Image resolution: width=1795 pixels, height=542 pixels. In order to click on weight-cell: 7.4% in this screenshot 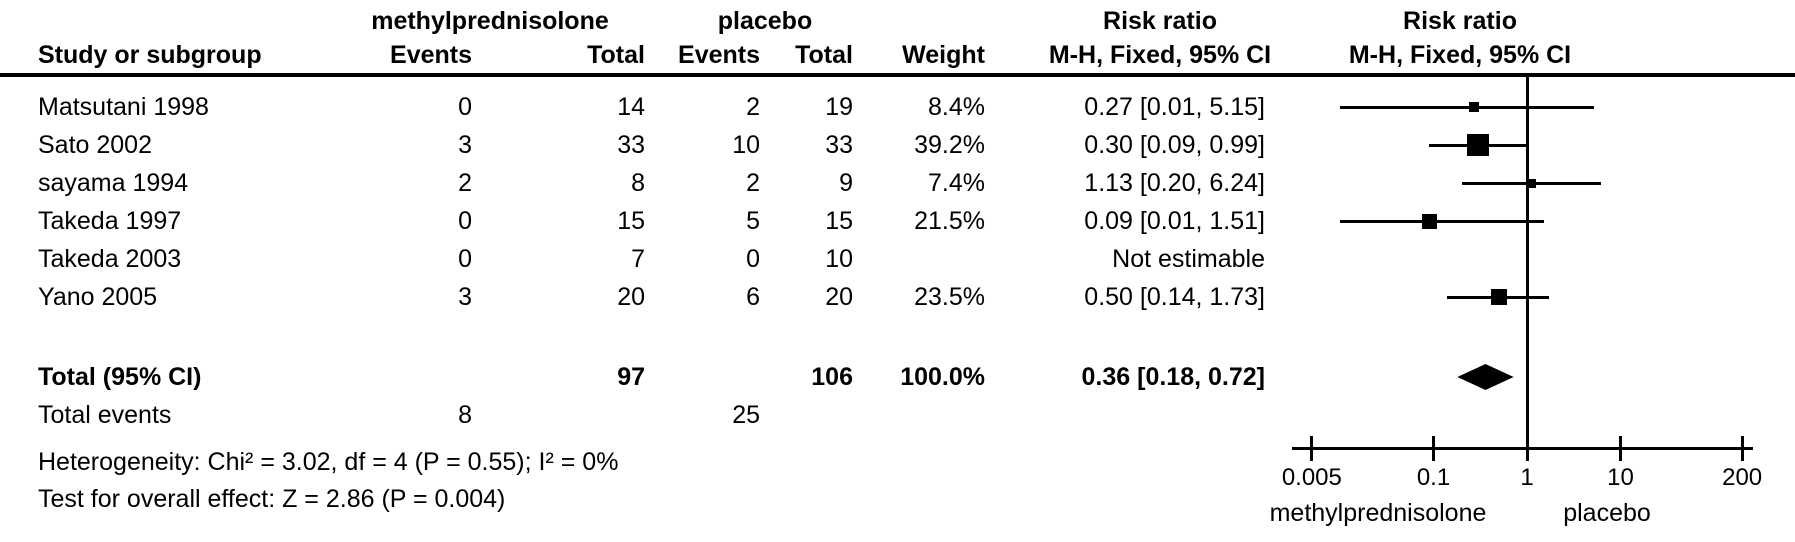, I will do `click(956, 183)`.